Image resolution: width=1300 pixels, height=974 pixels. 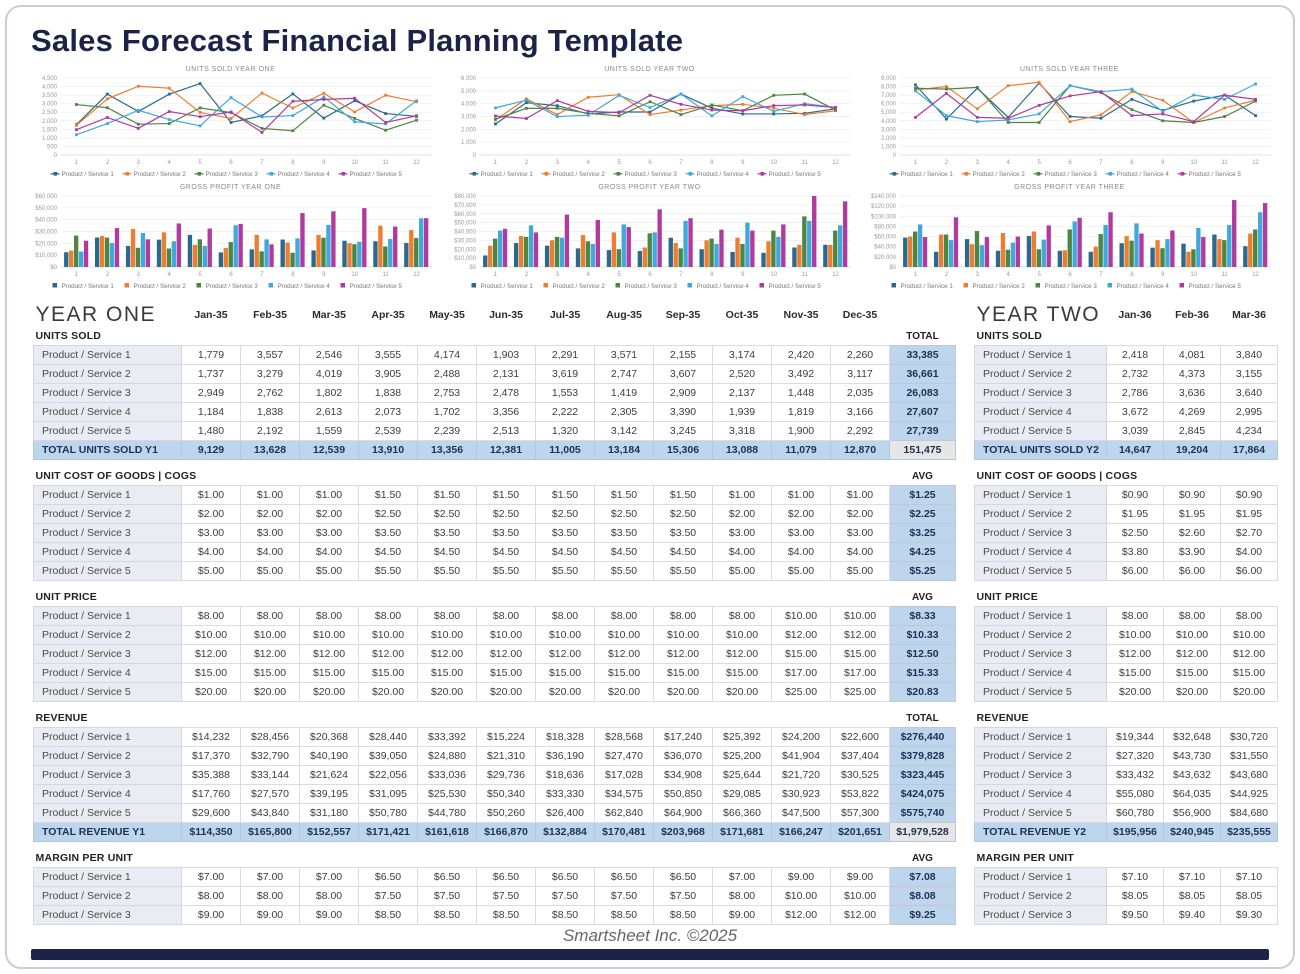 I want to click on table-cell: 3,174, so click(x=742, y=354).